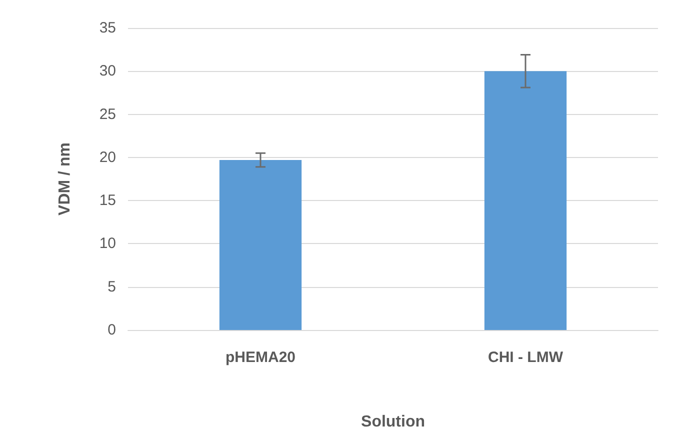 This screenshot has height=443, width=677. What do you see at coordinates (107, 114) in the screenshot?
I see `y-tick-label: 25` at bounding box center [107, 114].